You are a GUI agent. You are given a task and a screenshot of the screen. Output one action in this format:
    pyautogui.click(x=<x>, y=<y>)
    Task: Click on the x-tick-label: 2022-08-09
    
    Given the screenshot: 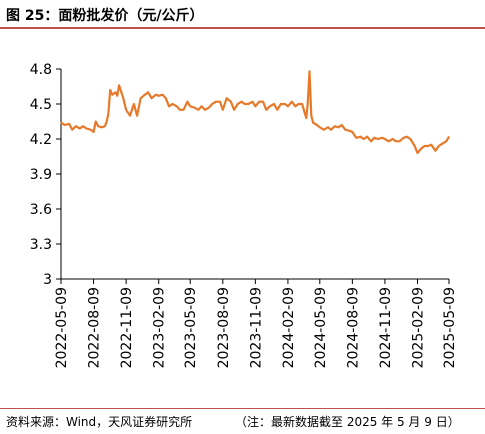 What is the action you would take?
    pyautogui.click(x=95, y=327)
    